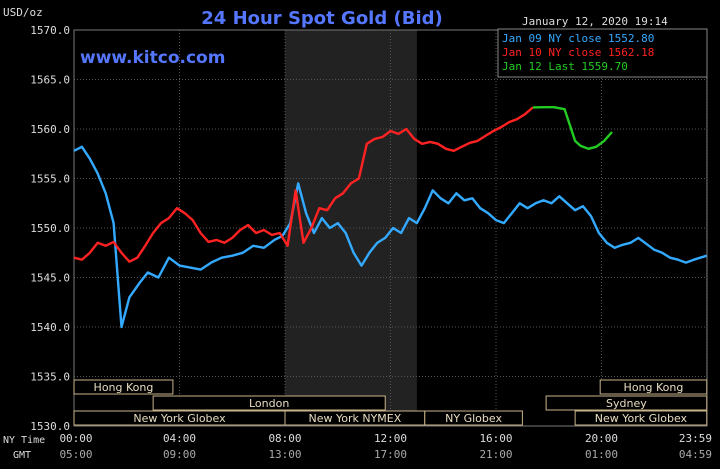  Describe the element at coordinates (601, 438) in the screenshot. I see `x-tick-label-ny: 20:00` at that location.